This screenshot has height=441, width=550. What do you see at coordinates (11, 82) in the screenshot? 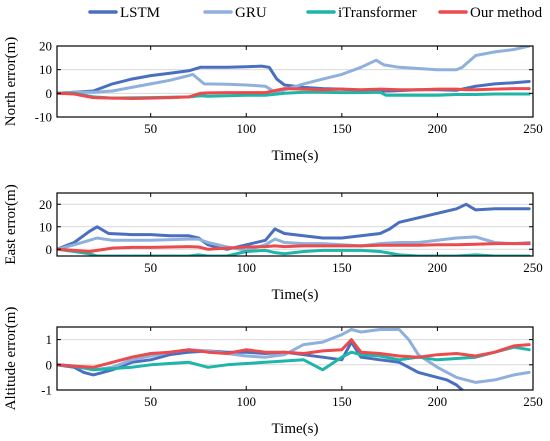
I see `y-axis-label: North error(m)` at bounding box center [11, 82].